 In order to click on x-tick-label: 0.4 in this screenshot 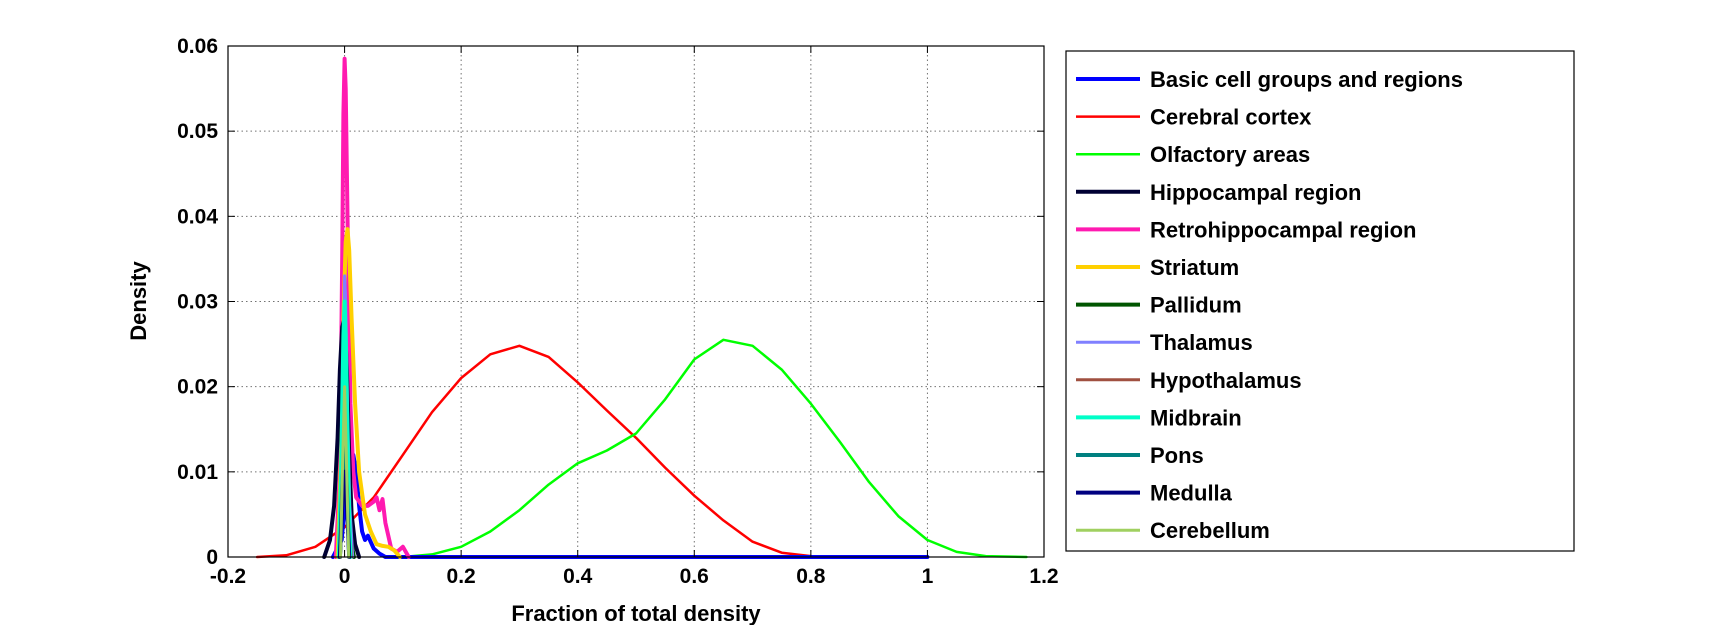, I will do `click(578, 576)`.